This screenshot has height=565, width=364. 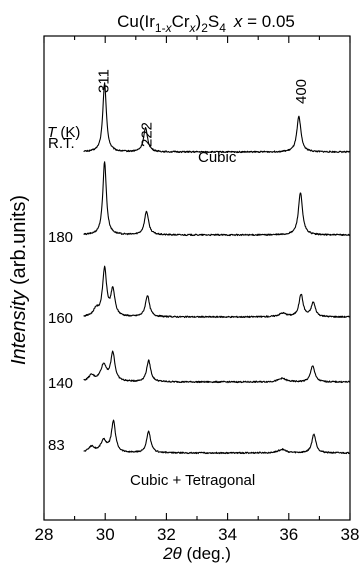 What do you see at coordinates (217, 157) in the screenshot?
I see `phase-label-cubic: Cubic` at bounding box center [217, 157].